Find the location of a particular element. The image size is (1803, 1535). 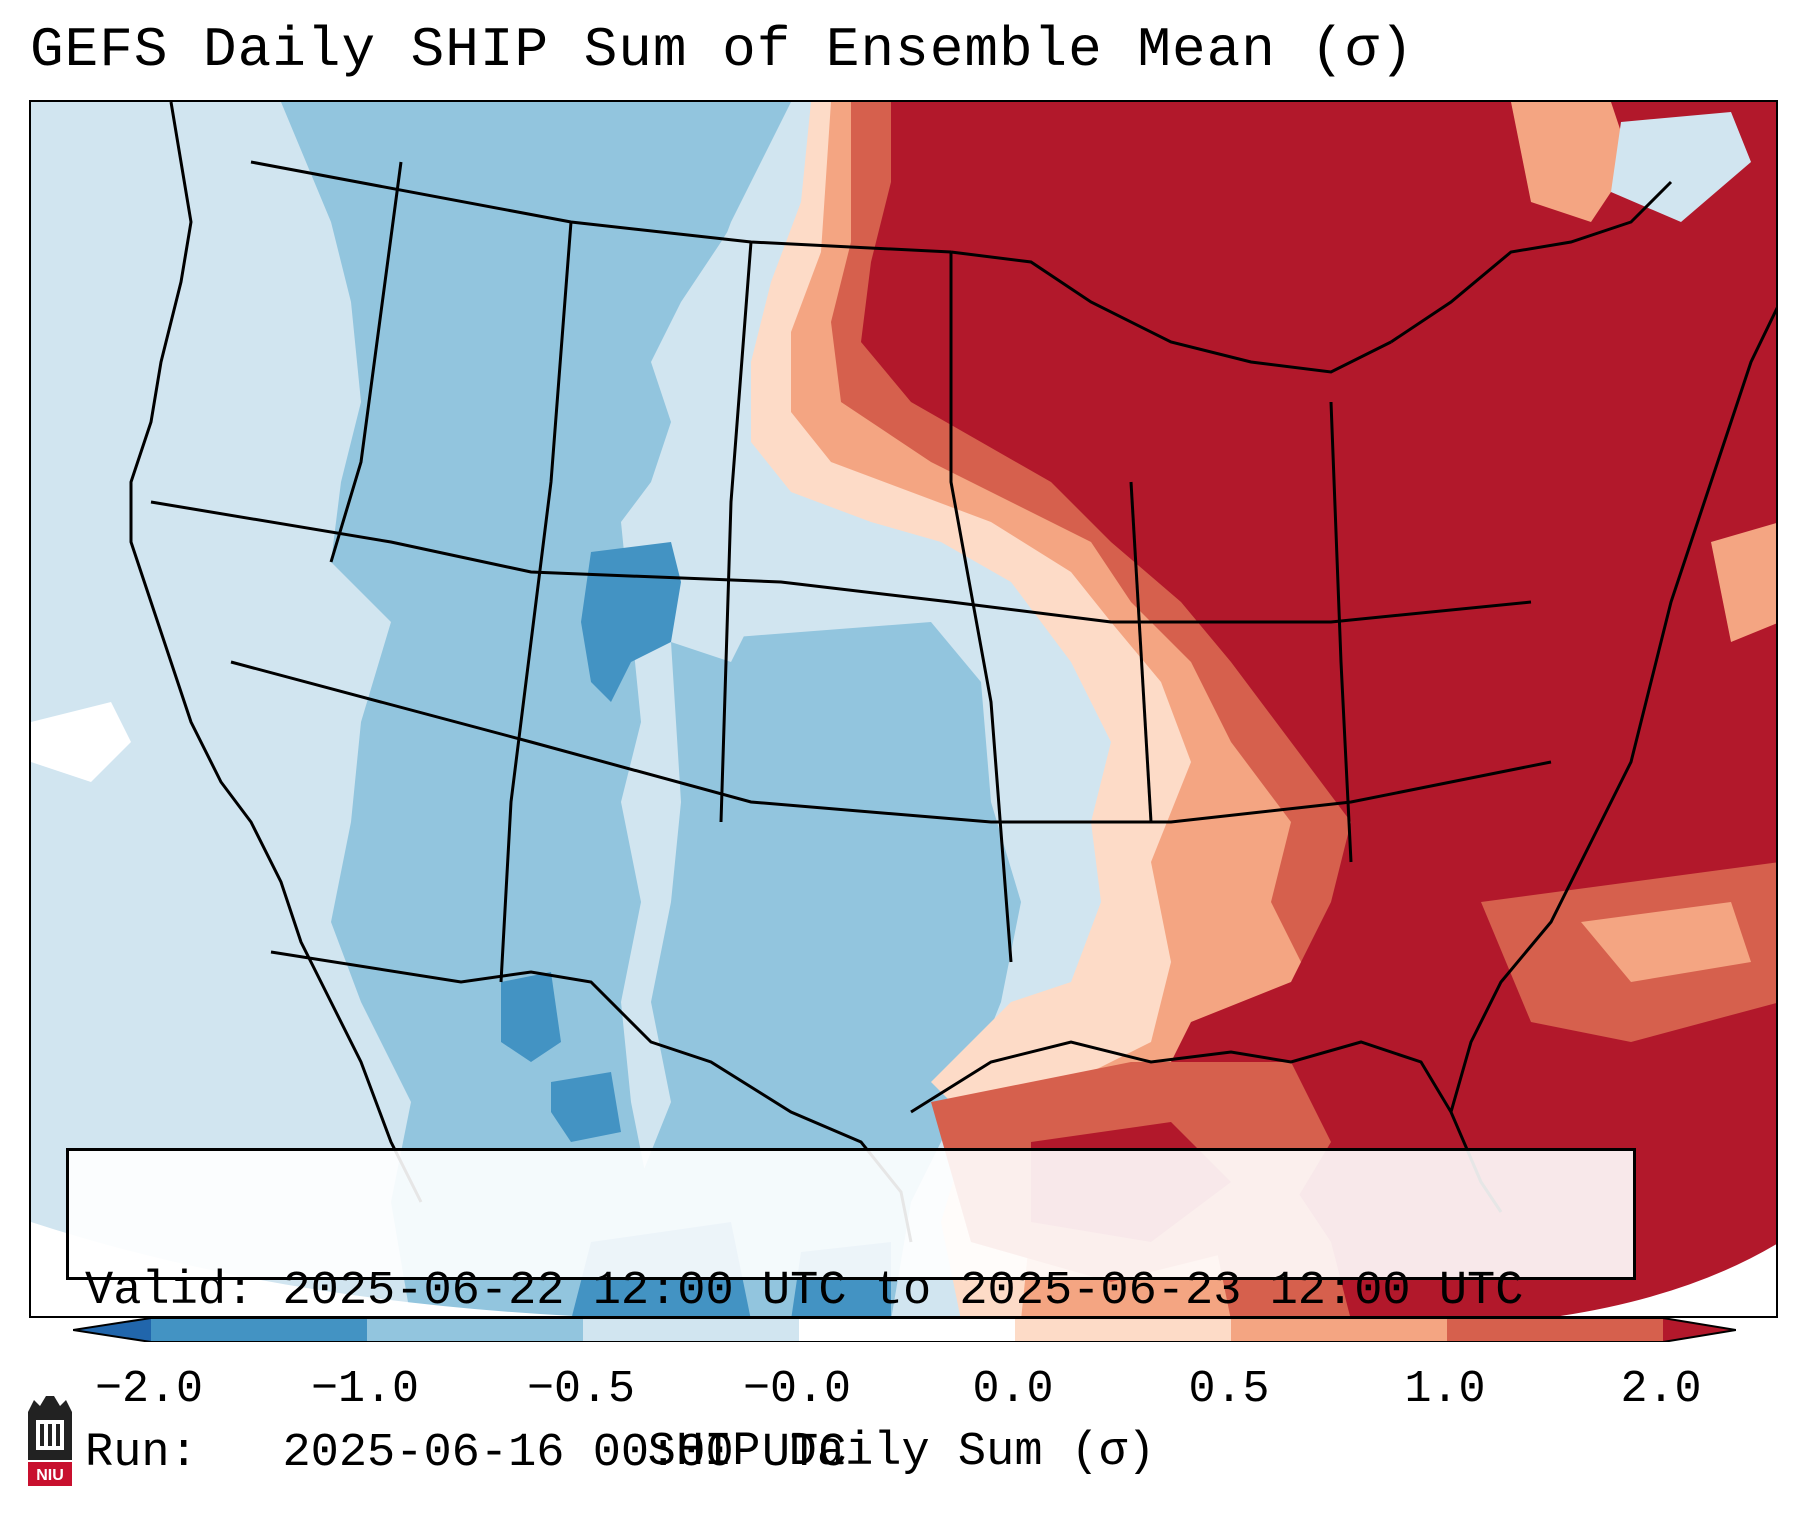

projection-edge-left is located at coordinates (303, 1269).